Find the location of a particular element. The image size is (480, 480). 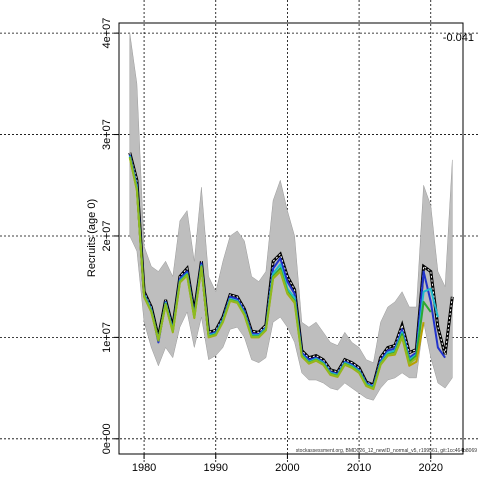

x-axis-ticks: 1980 1990 2000 2010 2020 is located at coordinates (287, 464).